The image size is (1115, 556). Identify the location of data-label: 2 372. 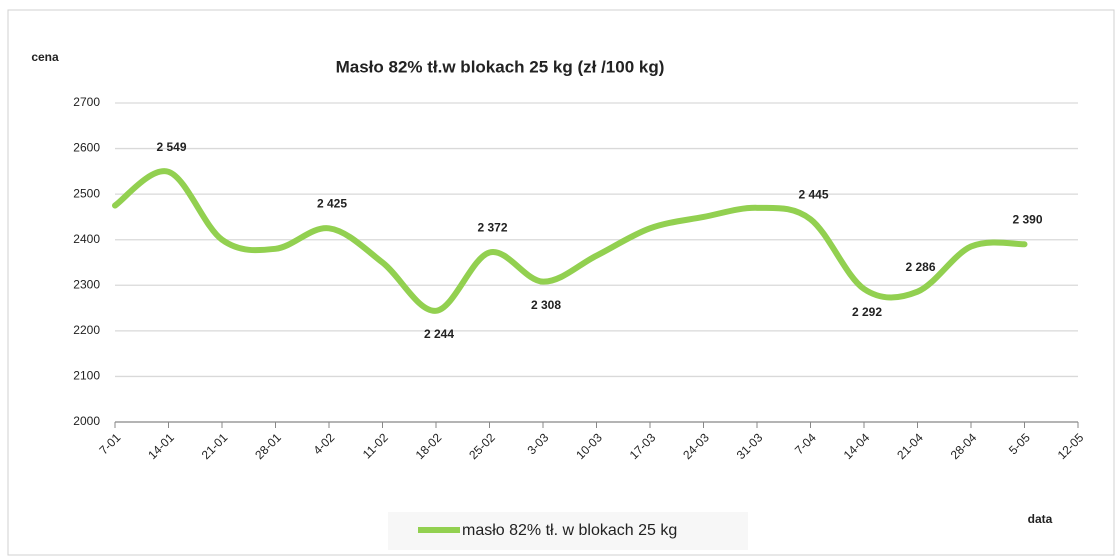
(492, 228).